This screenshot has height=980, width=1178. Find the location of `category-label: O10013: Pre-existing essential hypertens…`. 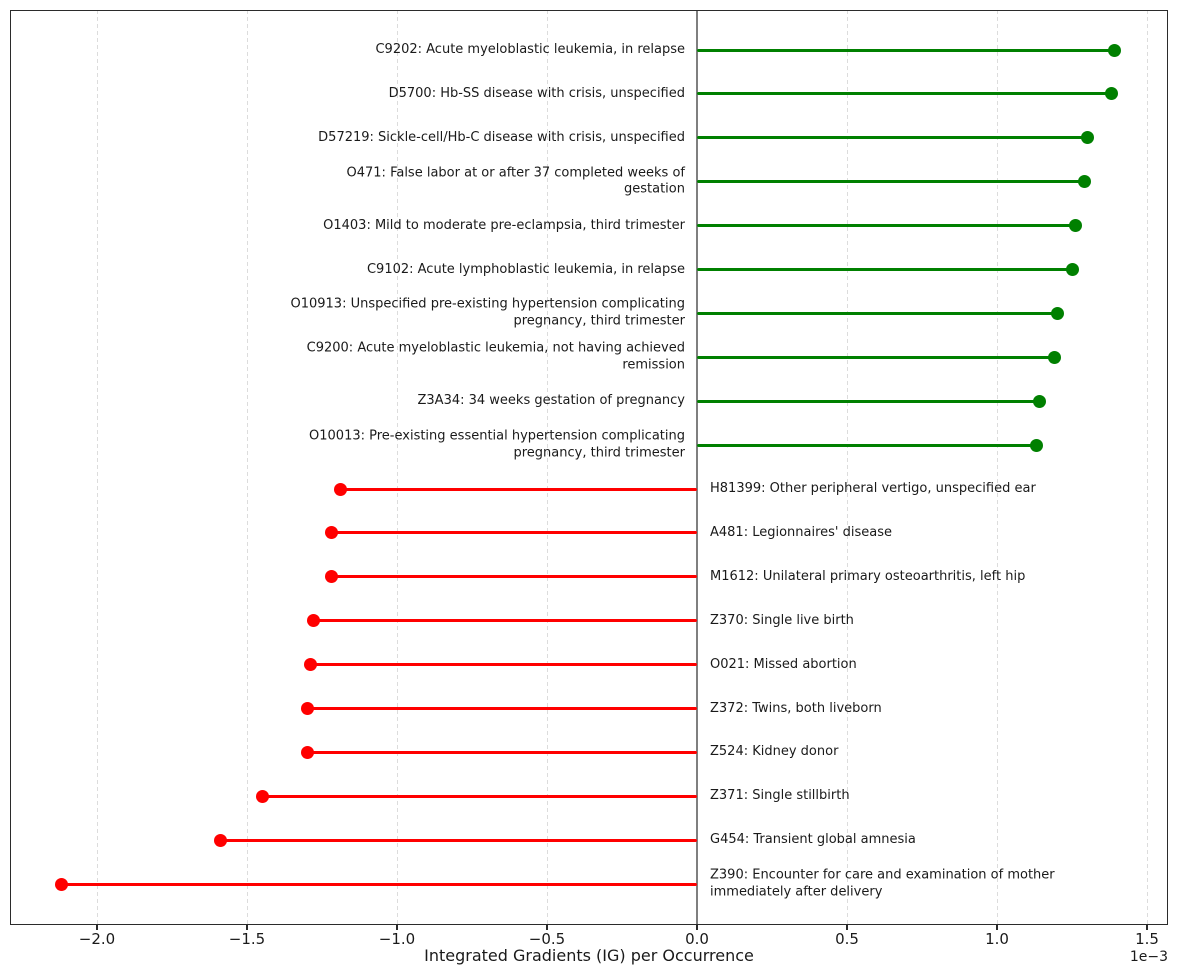

category-label: O10013: Pre-existing essential hypertens… is located at coordinates (497, 444).